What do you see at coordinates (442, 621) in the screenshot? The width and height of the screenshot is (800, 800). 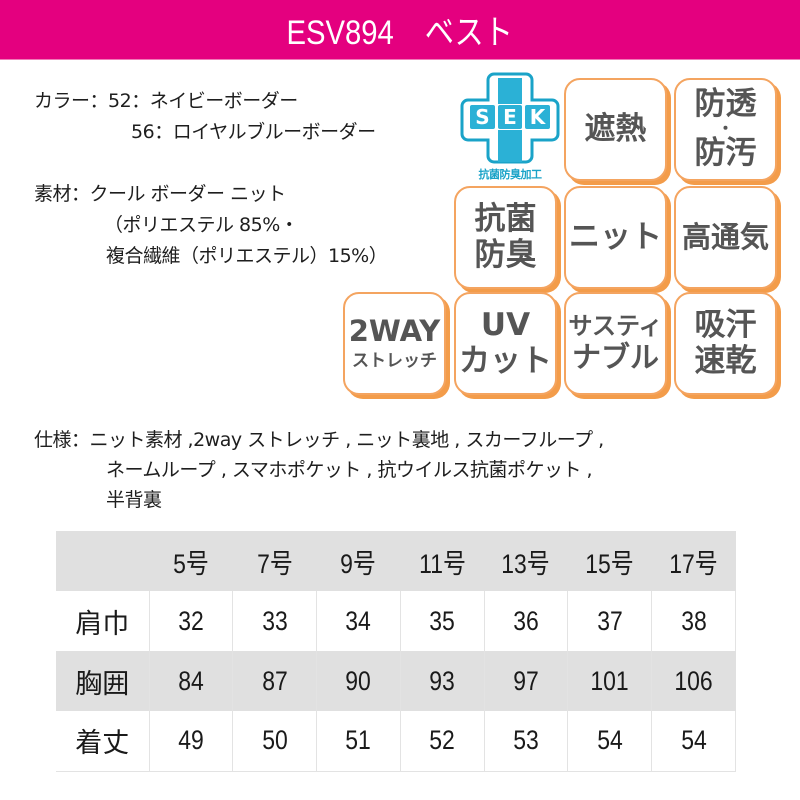 I see `table-cell: 35` at bounding box center [442, 621].